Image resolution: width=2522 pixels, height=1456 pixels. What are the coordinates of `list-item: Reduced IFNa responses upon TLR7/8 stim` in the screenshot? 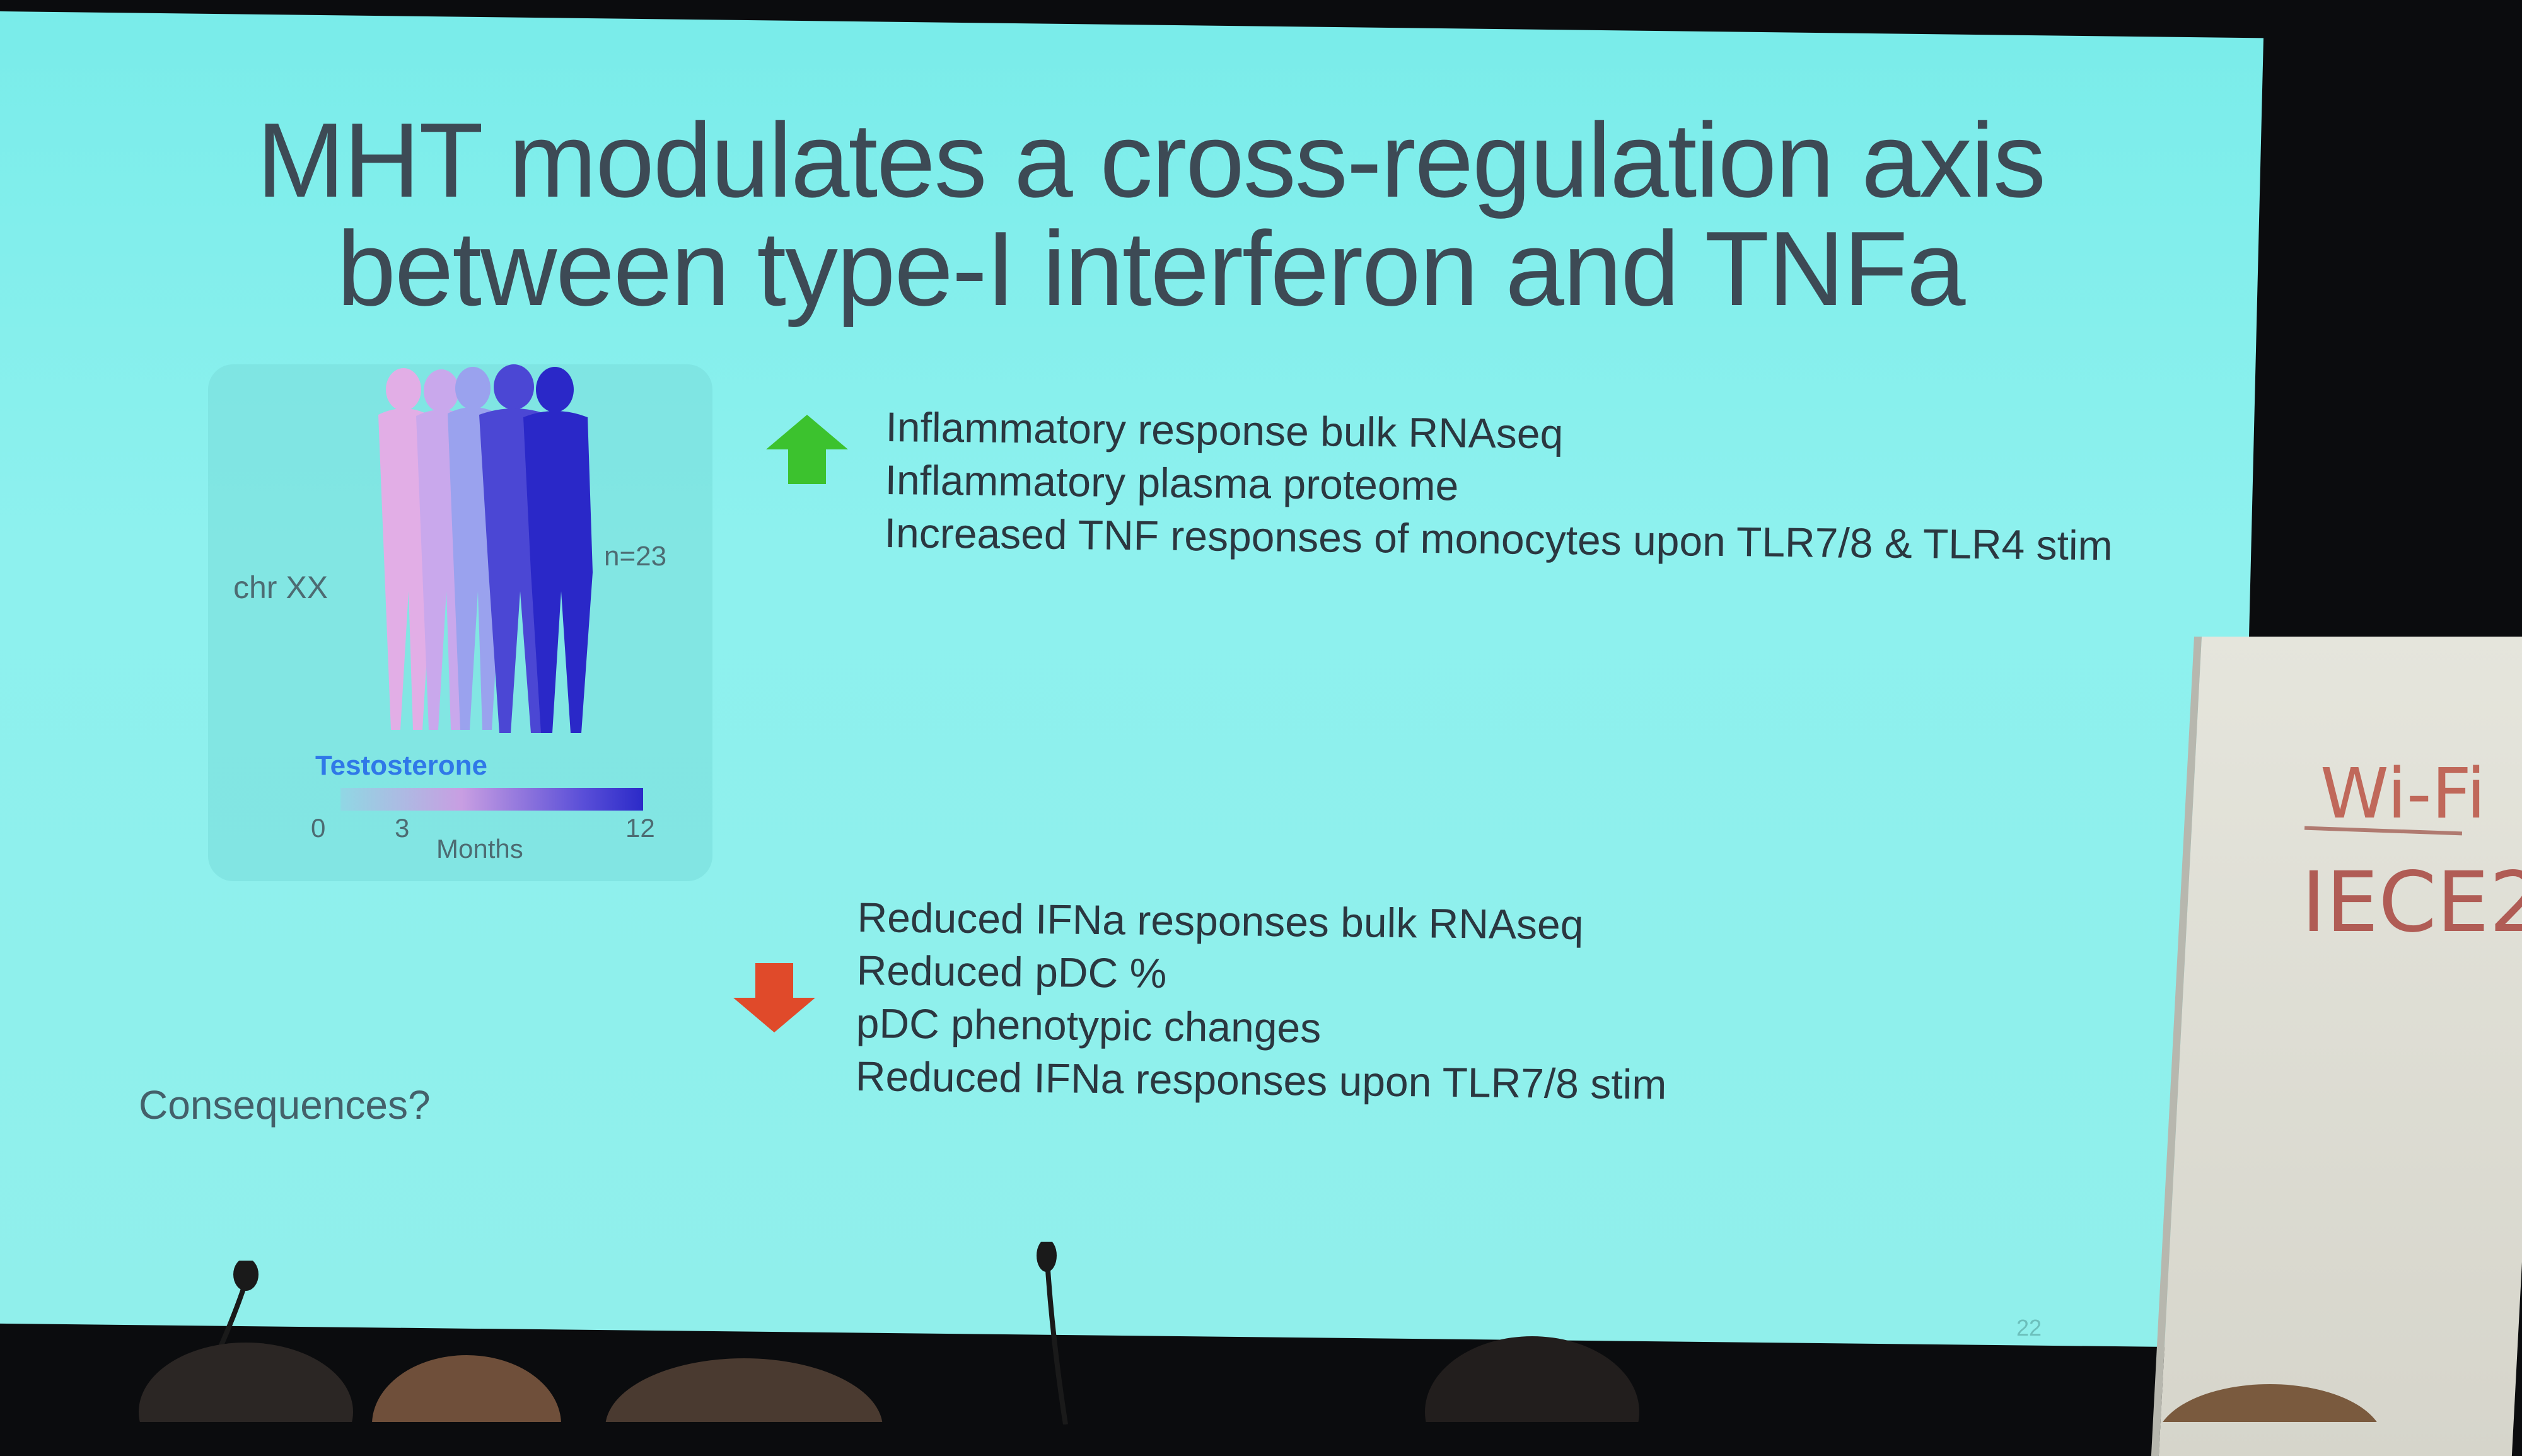 It's located at (1261, 1080).